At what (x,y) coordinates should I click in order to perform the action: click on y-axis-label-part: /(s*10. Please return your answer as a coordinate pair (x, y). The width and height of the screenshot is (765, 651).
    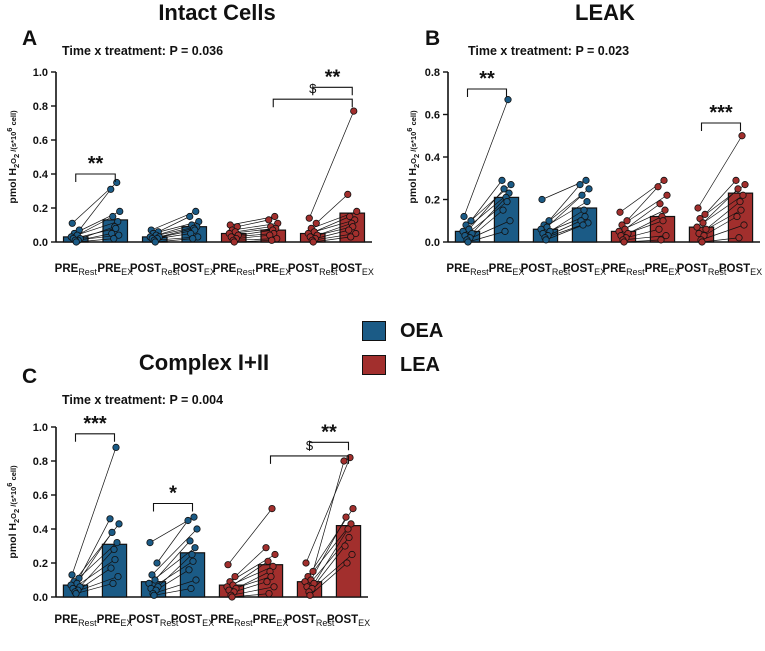
    Looking at the image, I should click on (413, 143).